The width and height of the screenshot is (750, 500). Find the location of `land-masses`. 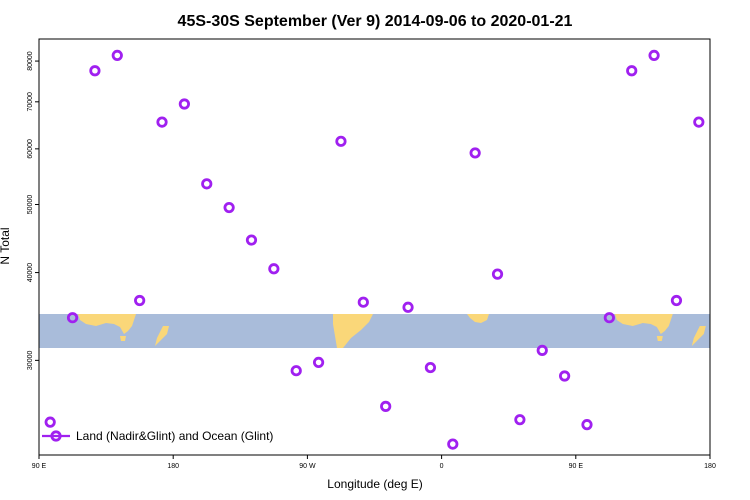

land-masses is located at coordinates (392, 331).